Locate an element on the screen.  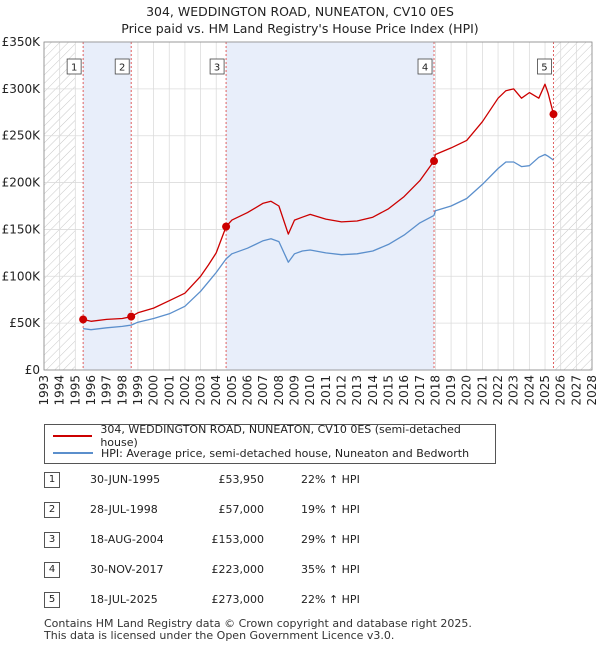
x-tick-label: 1996 is located at coordinates (91, 390).